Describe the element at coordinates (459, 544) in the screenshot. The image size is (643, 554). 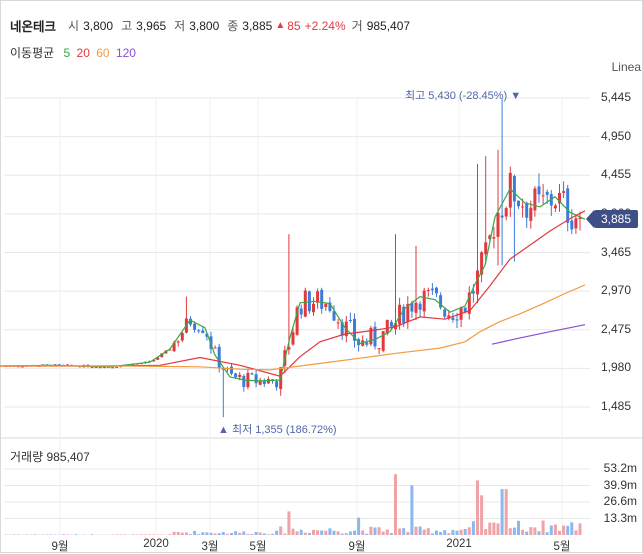
I see `x-tick-label: 2021` at that location.